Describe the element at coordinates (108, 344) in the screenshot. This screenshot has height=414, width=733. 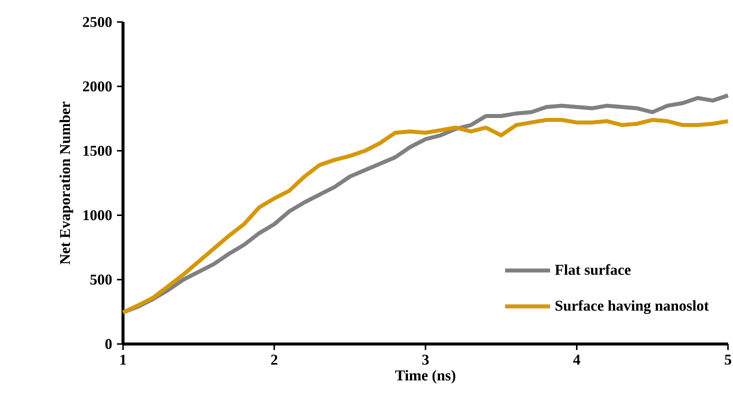
I see `y-tick-label: 0` at that location.